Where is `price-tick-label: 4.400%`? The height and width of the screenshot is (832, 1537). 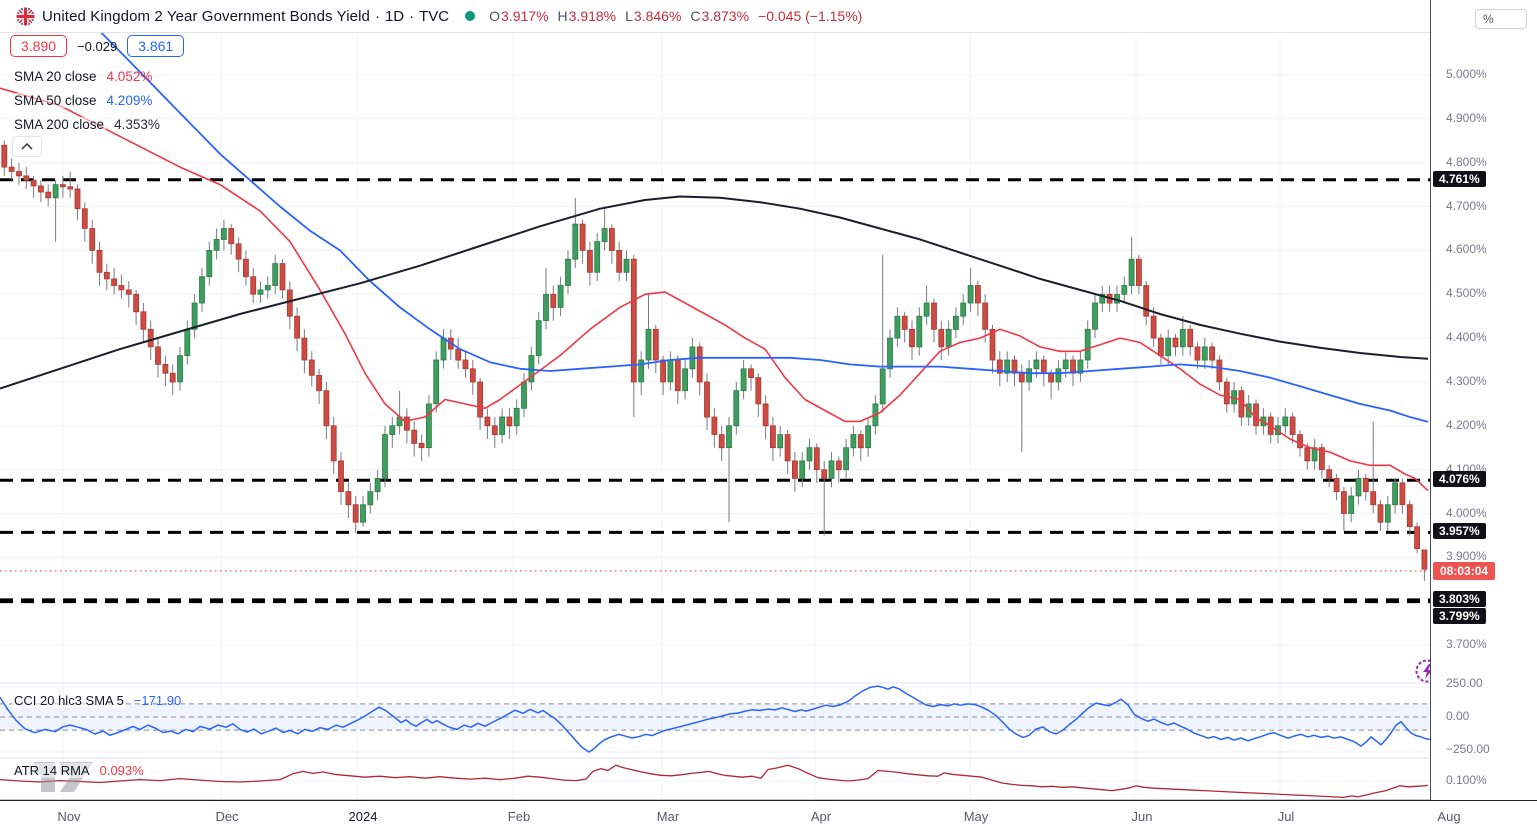 price-tick-label: 4.400% is located at coordinates (1466, 337).